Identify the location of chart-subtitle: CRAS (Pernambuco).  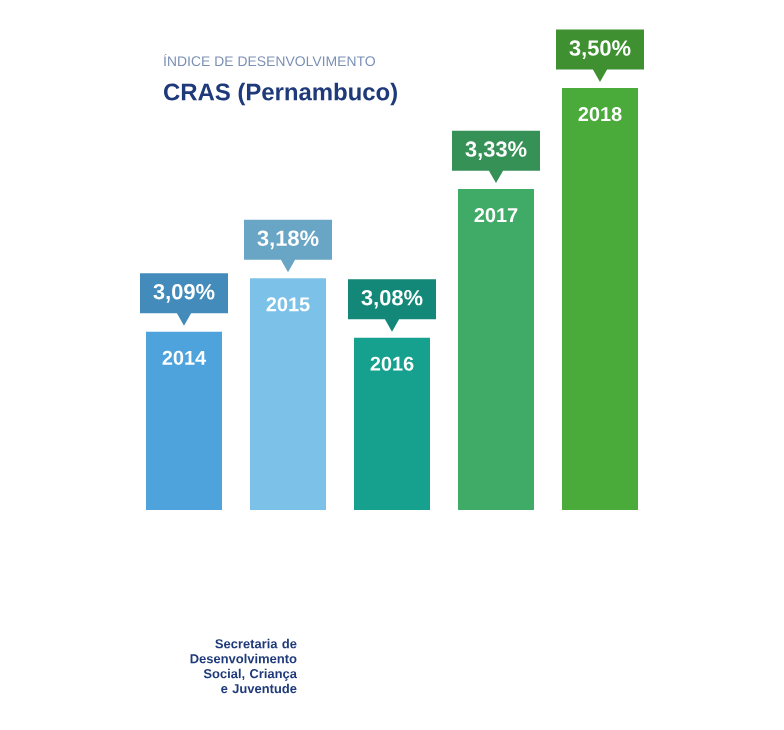
(280, 94).